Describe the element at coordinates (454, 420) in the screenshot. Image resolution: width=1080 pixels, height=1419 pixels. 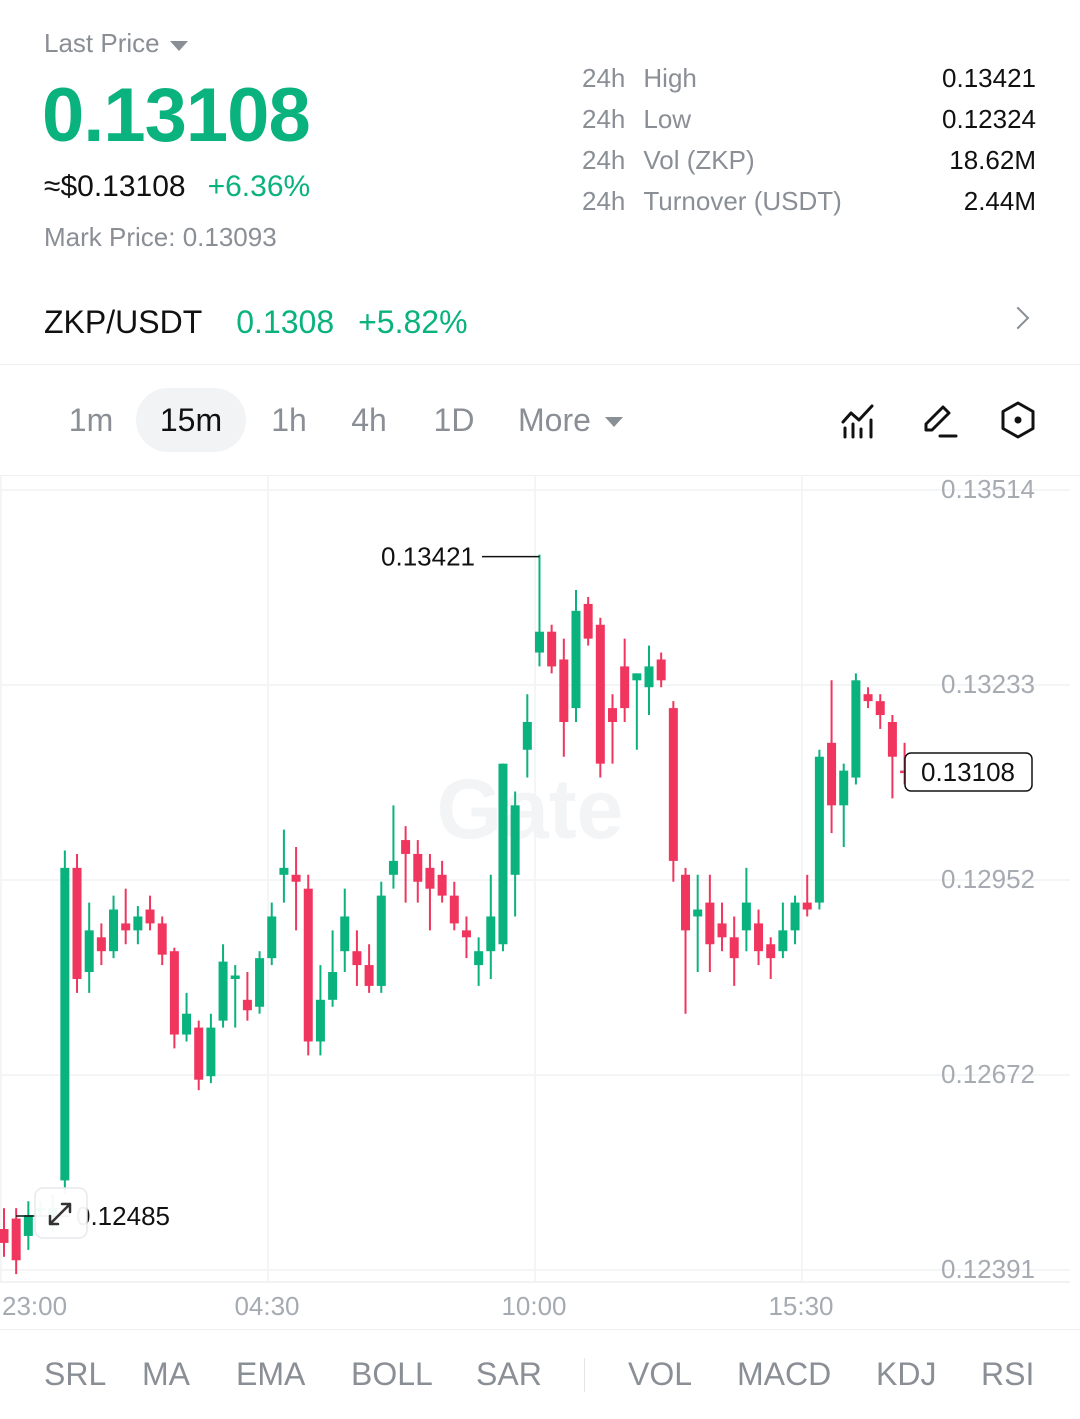
I see `tab-1d: 1D` at that location.